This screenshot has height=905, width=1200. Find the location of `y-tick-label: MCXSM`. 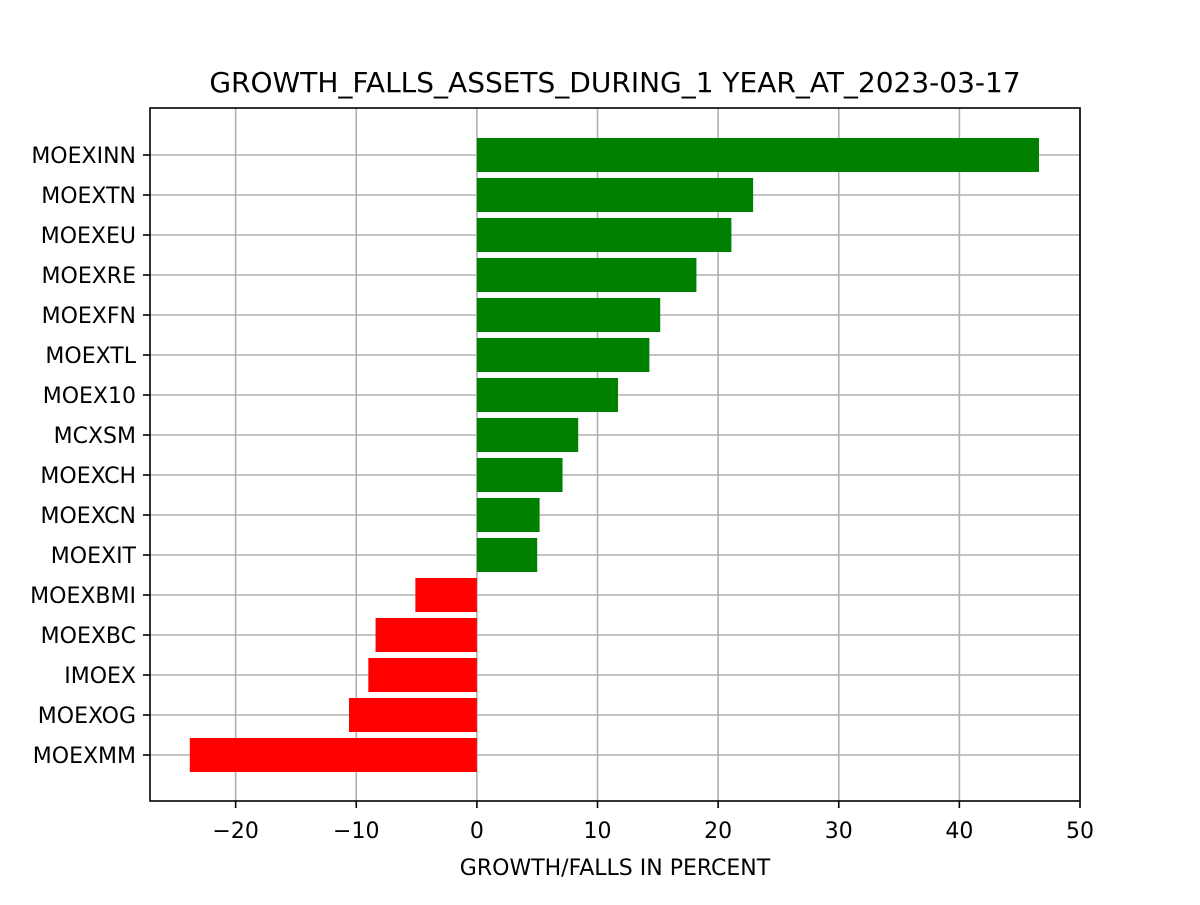

y-tick-label: MCXSM is located at coordinates (95, 436).